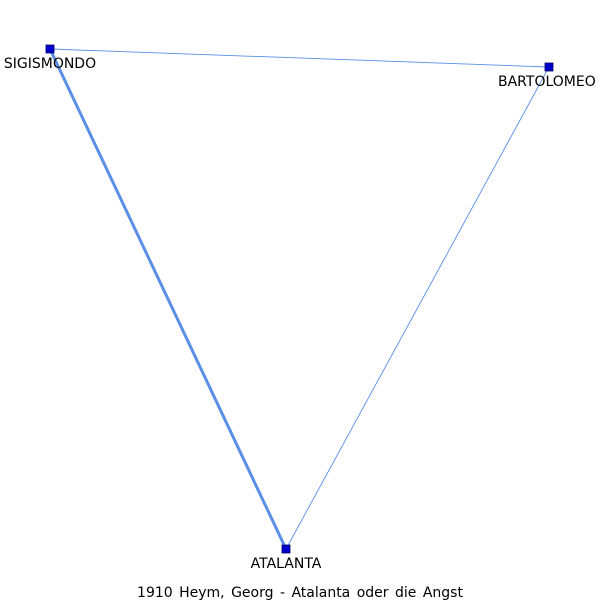 The height and width of the screenshot is (600, 600). What do you see at coordinates (549, 67) in the screenshot?
I see `node-bartolomeo` at bounding box center [549, 67].